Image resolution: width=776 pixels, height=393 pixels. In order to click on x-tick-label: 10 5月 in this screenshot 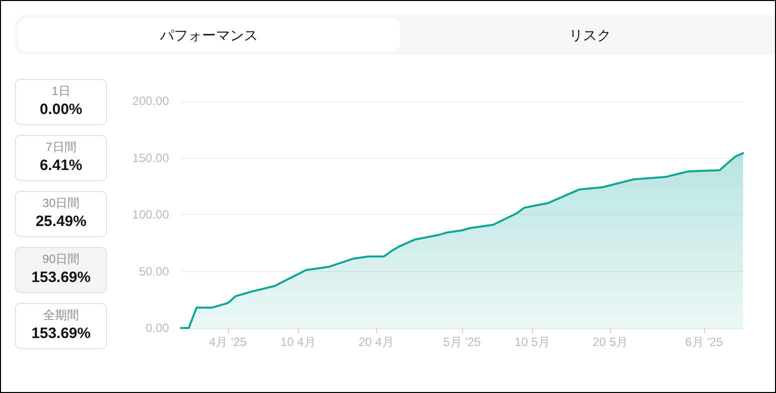, I will do `click(532, 342)`.